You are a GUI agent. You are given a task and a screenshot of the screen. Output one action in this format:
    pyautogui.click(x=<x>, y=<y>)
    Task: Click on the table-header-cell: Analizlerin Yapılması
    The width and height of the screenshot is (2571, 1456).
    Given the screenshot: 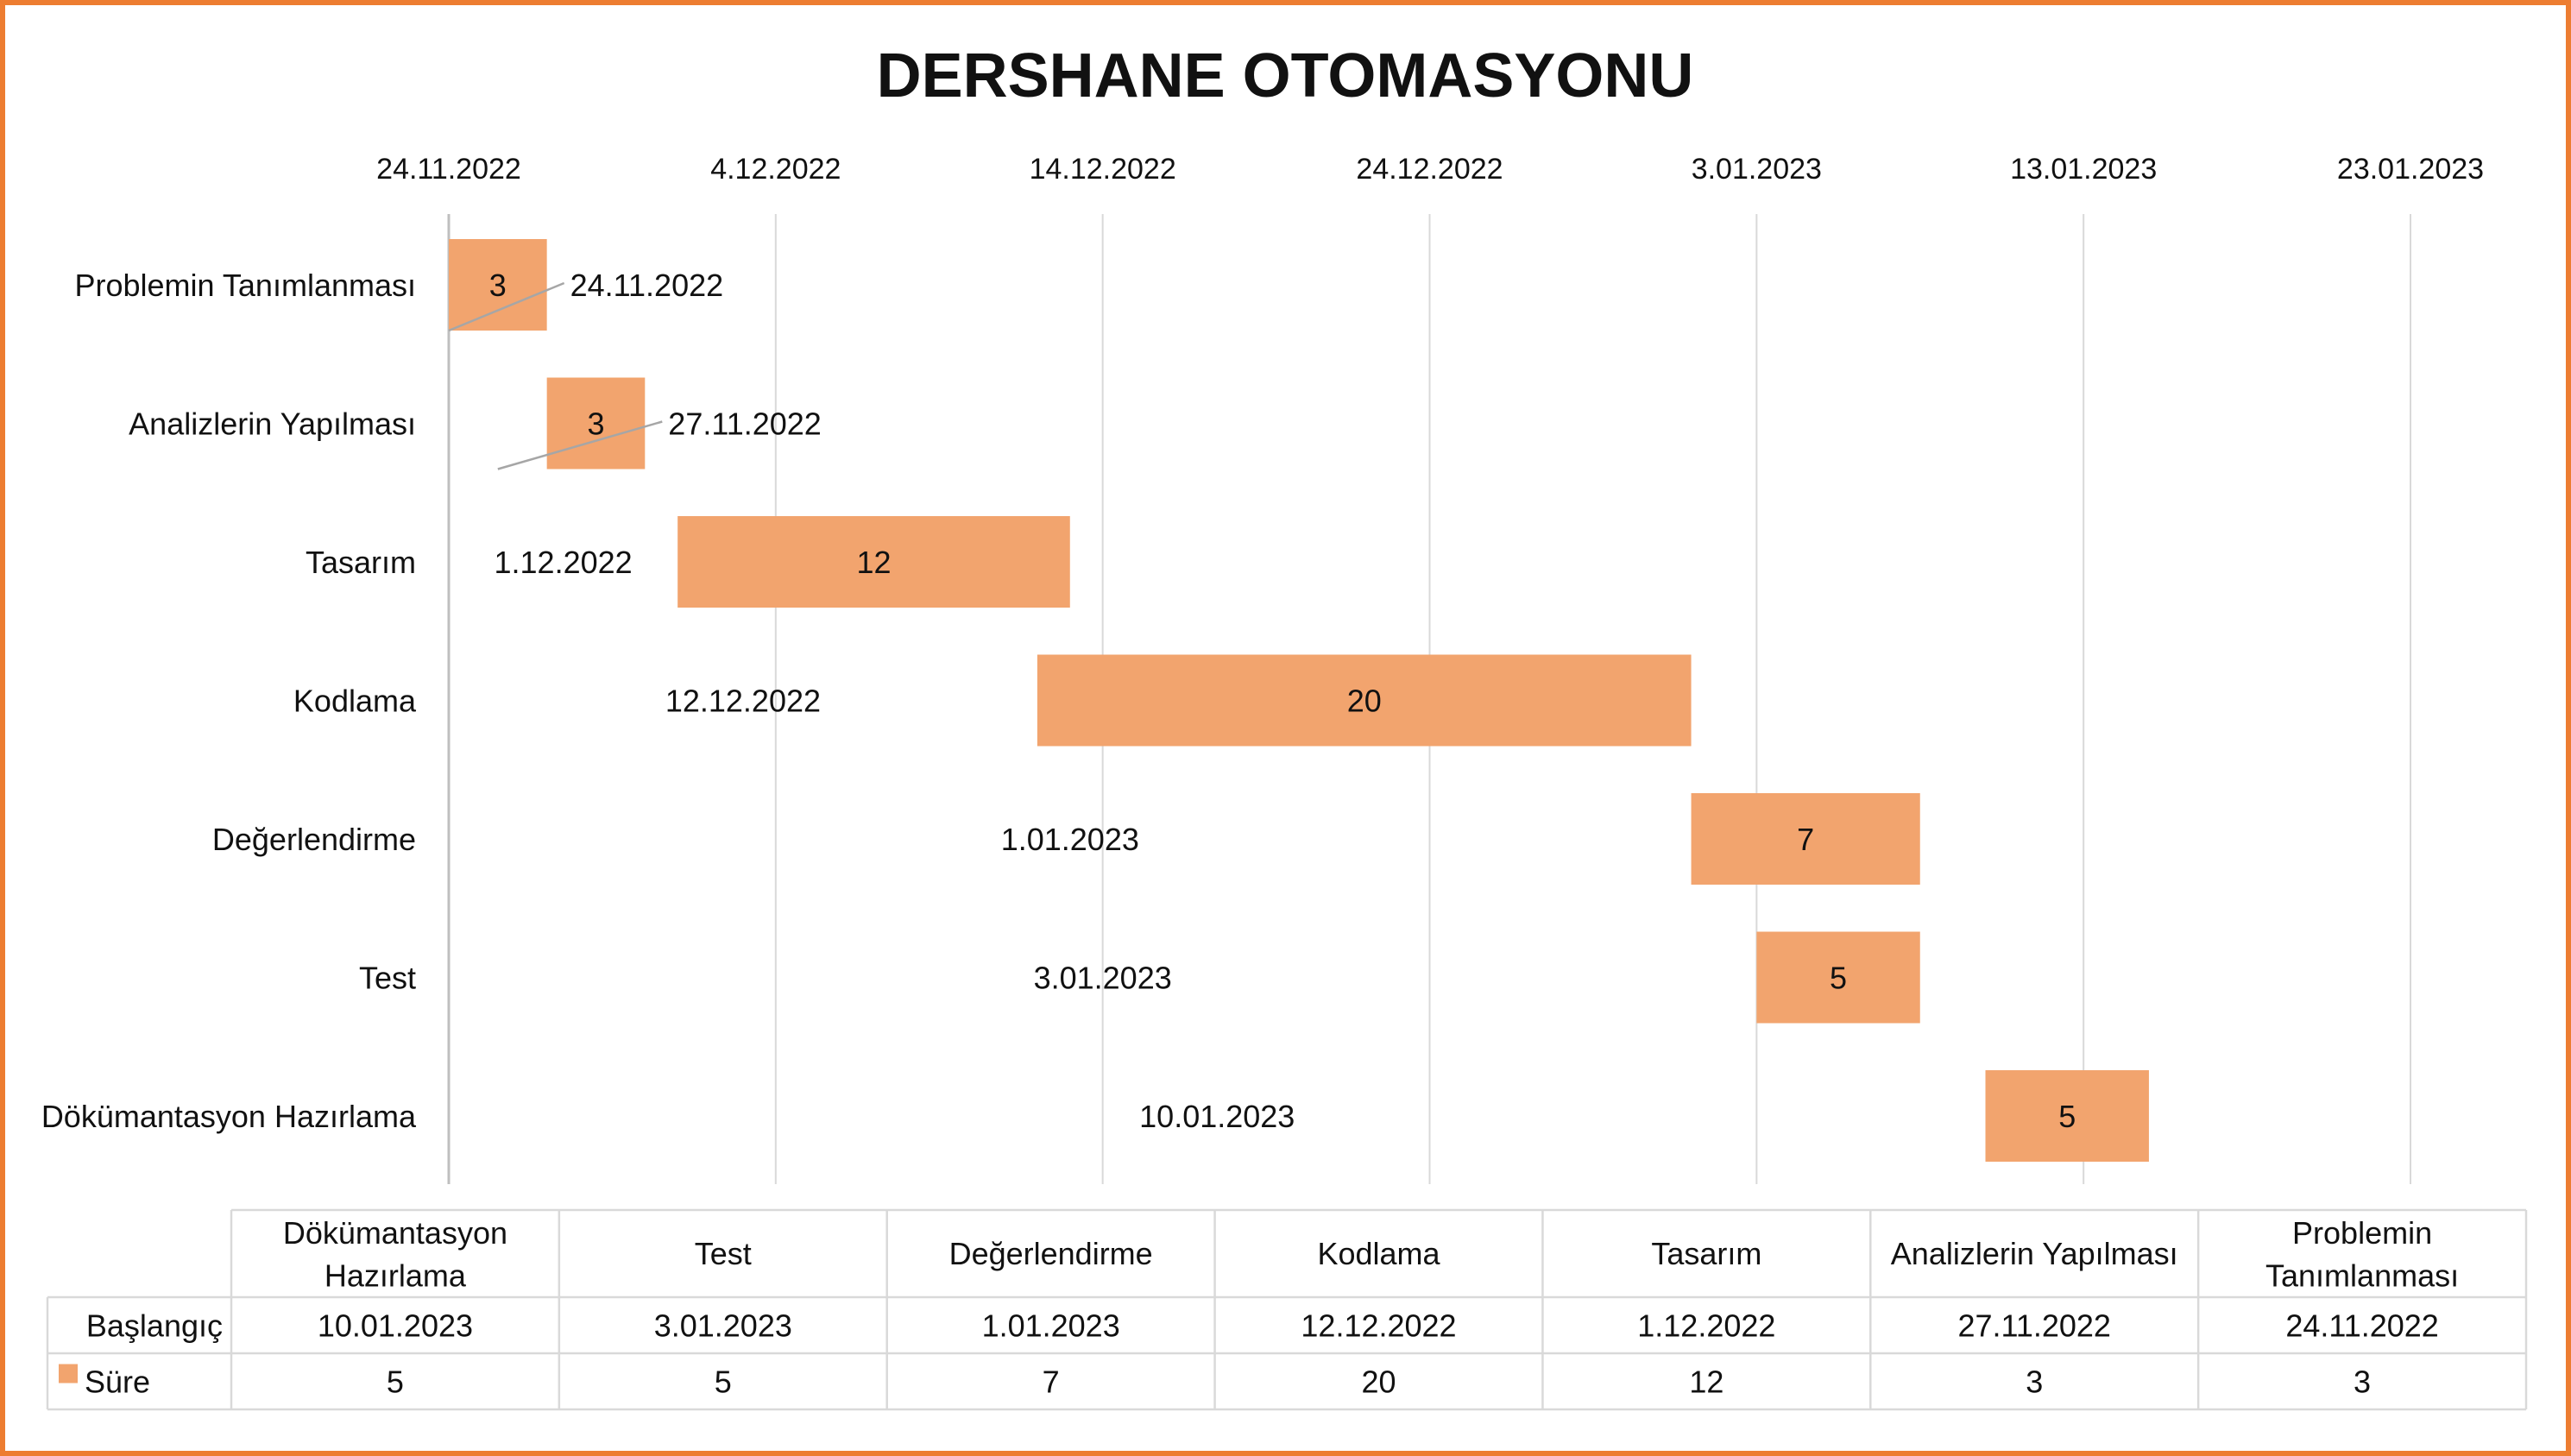 What is the action you would take?
    pyautogui.click(x=2035, y=1253)
    